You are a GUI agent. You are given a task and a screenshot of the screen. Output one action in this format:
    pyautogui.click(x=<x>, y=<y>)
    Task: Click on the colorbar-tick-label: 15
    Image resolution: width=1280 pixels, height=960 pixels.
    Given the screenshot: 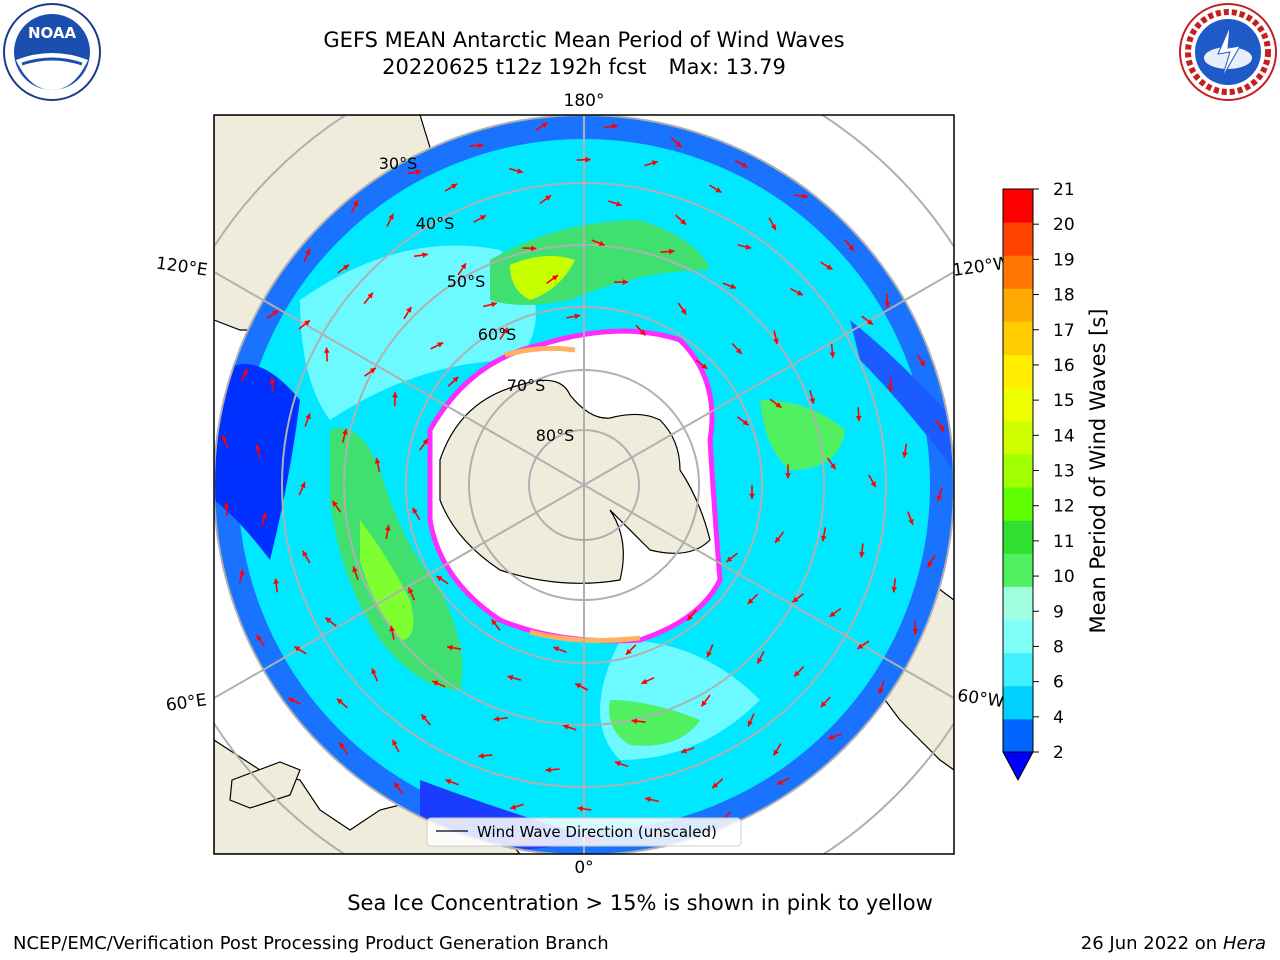 What is the action you would take?
    pyautogui.click(x=1064, y=401)
    